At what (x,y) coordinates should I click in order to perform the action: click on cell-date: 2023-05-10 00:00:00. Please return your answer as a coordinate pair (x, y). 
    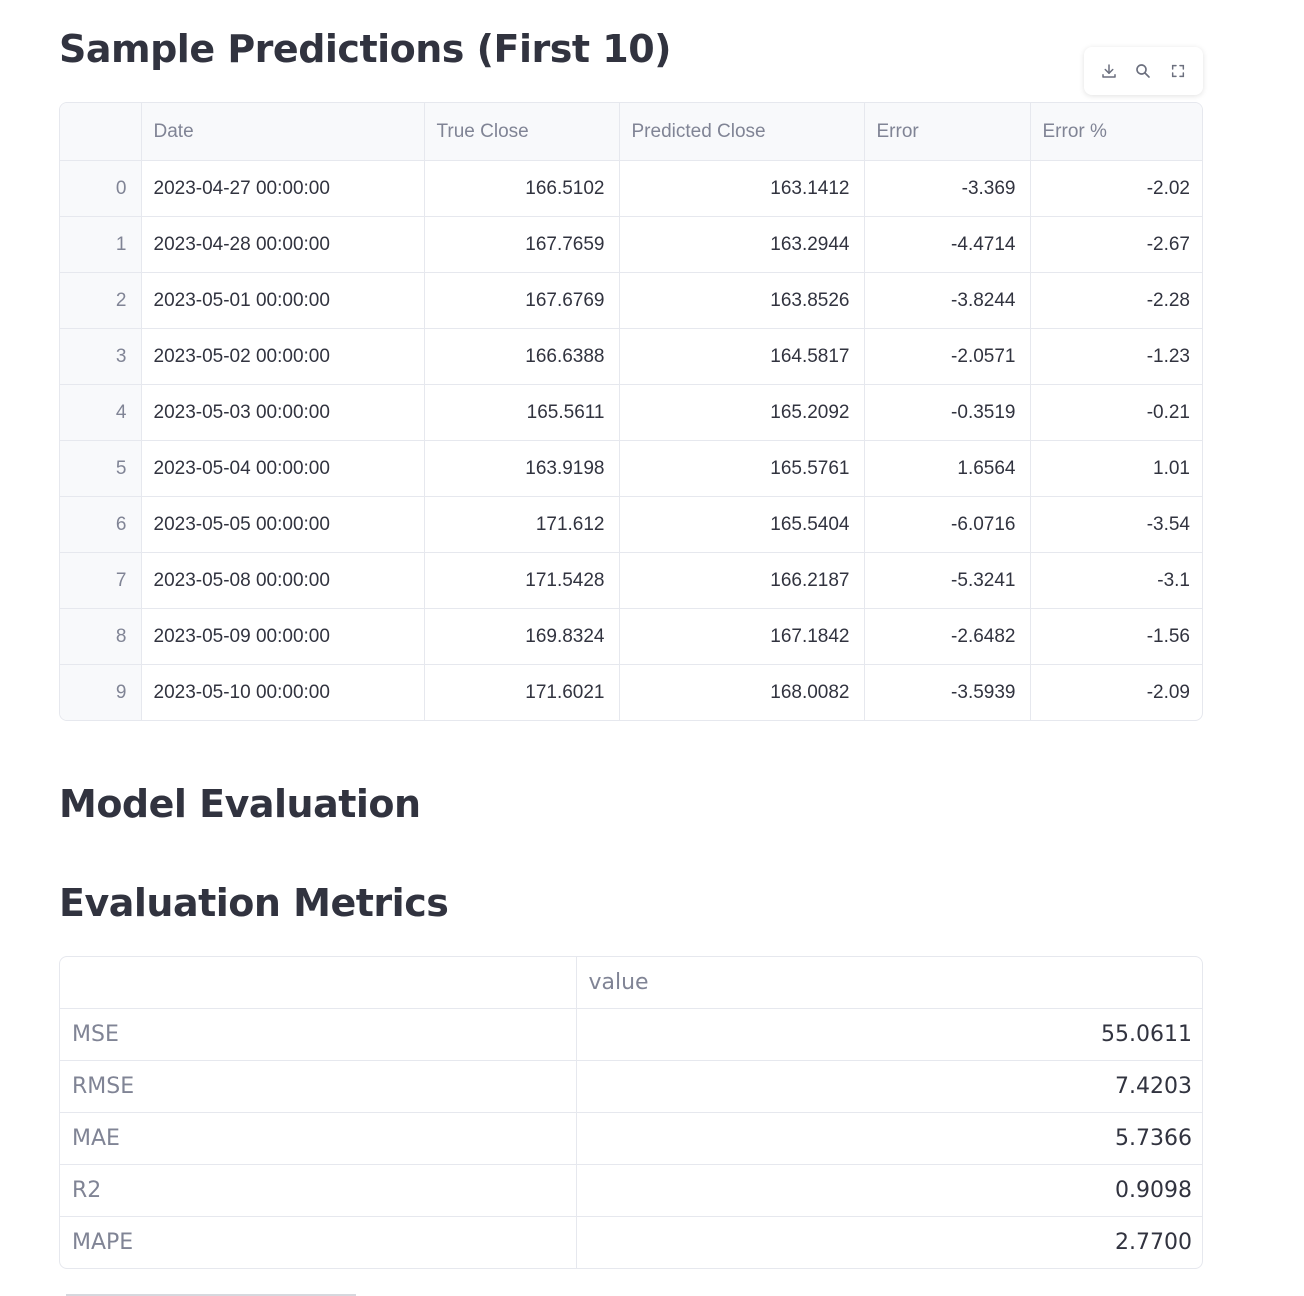
    Looking at the image, I should click on (283, 692).